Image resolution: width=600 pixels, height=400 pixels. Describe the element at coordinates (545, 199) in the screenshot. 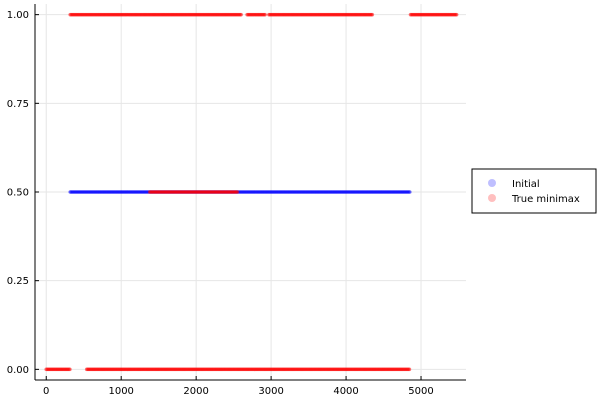

I see `legend-label-true-minimax: True minimax` at that location.